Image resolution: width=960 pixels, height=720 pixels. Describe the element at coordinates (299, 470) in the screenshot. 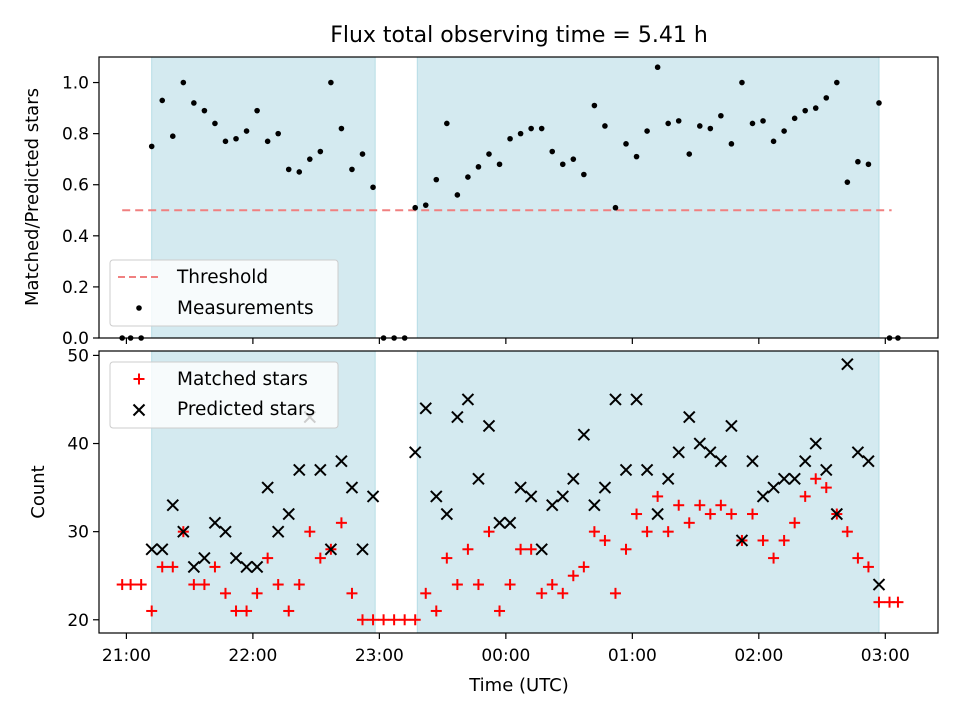

I see `predicted-stars-point-14-b` at that location.